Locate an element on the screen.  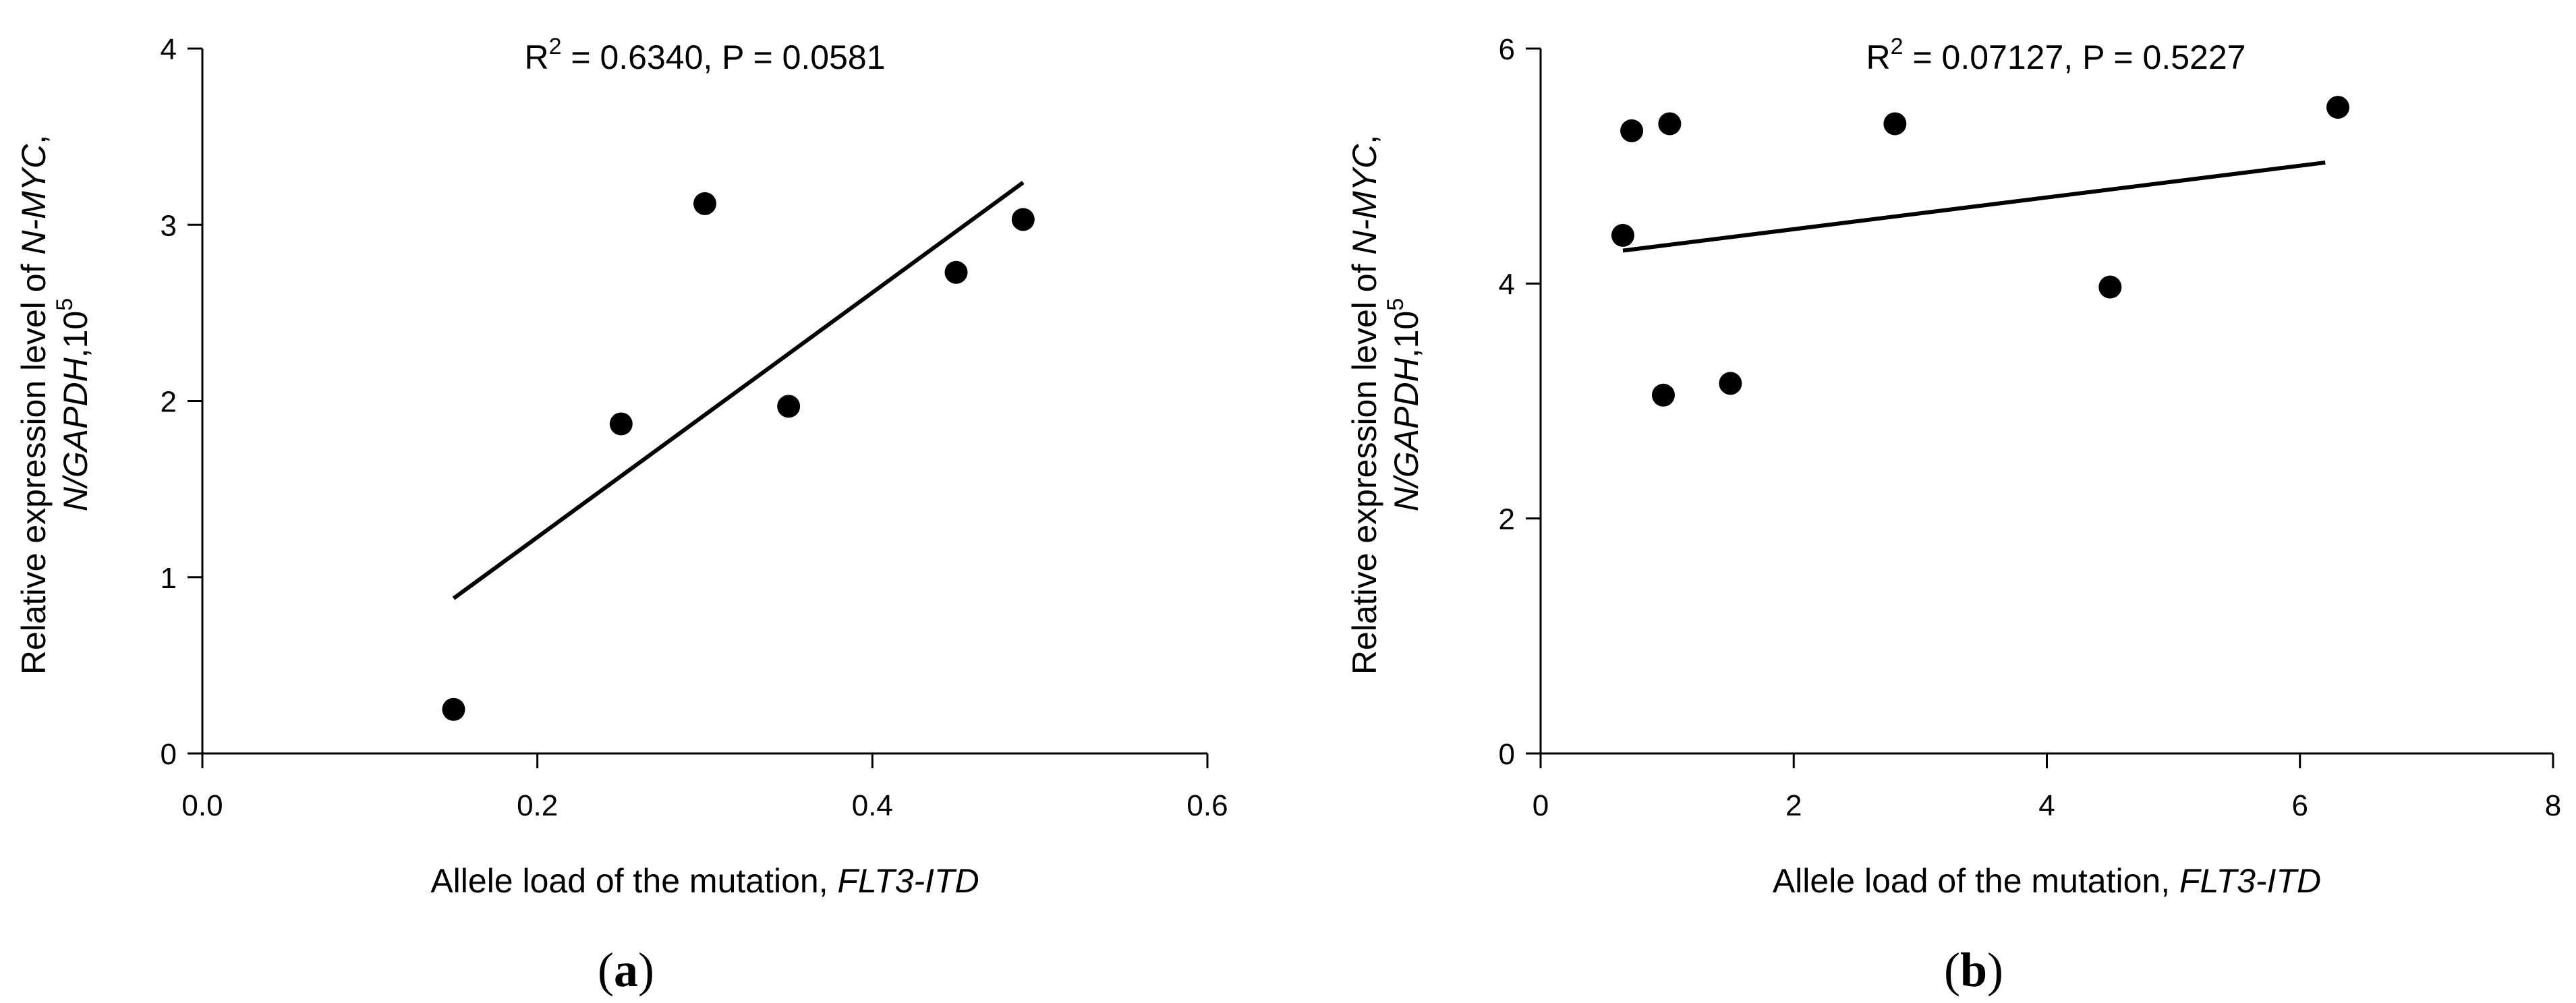
stat-annotation: R2 = 0.6340, P = 0.0581 is located at coordinates (704, 55).